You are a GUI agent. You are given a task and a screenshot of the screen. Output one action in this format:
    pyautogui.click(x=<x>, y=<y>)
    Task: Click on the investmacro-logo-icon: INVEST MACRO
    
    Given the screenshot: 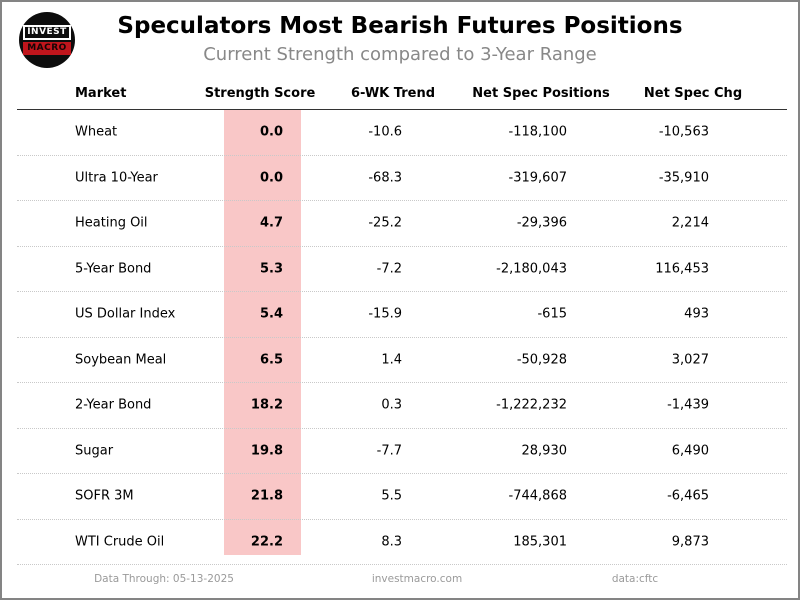 What is the action you would take?
    pyautogui.click(x=47, y=40)
    